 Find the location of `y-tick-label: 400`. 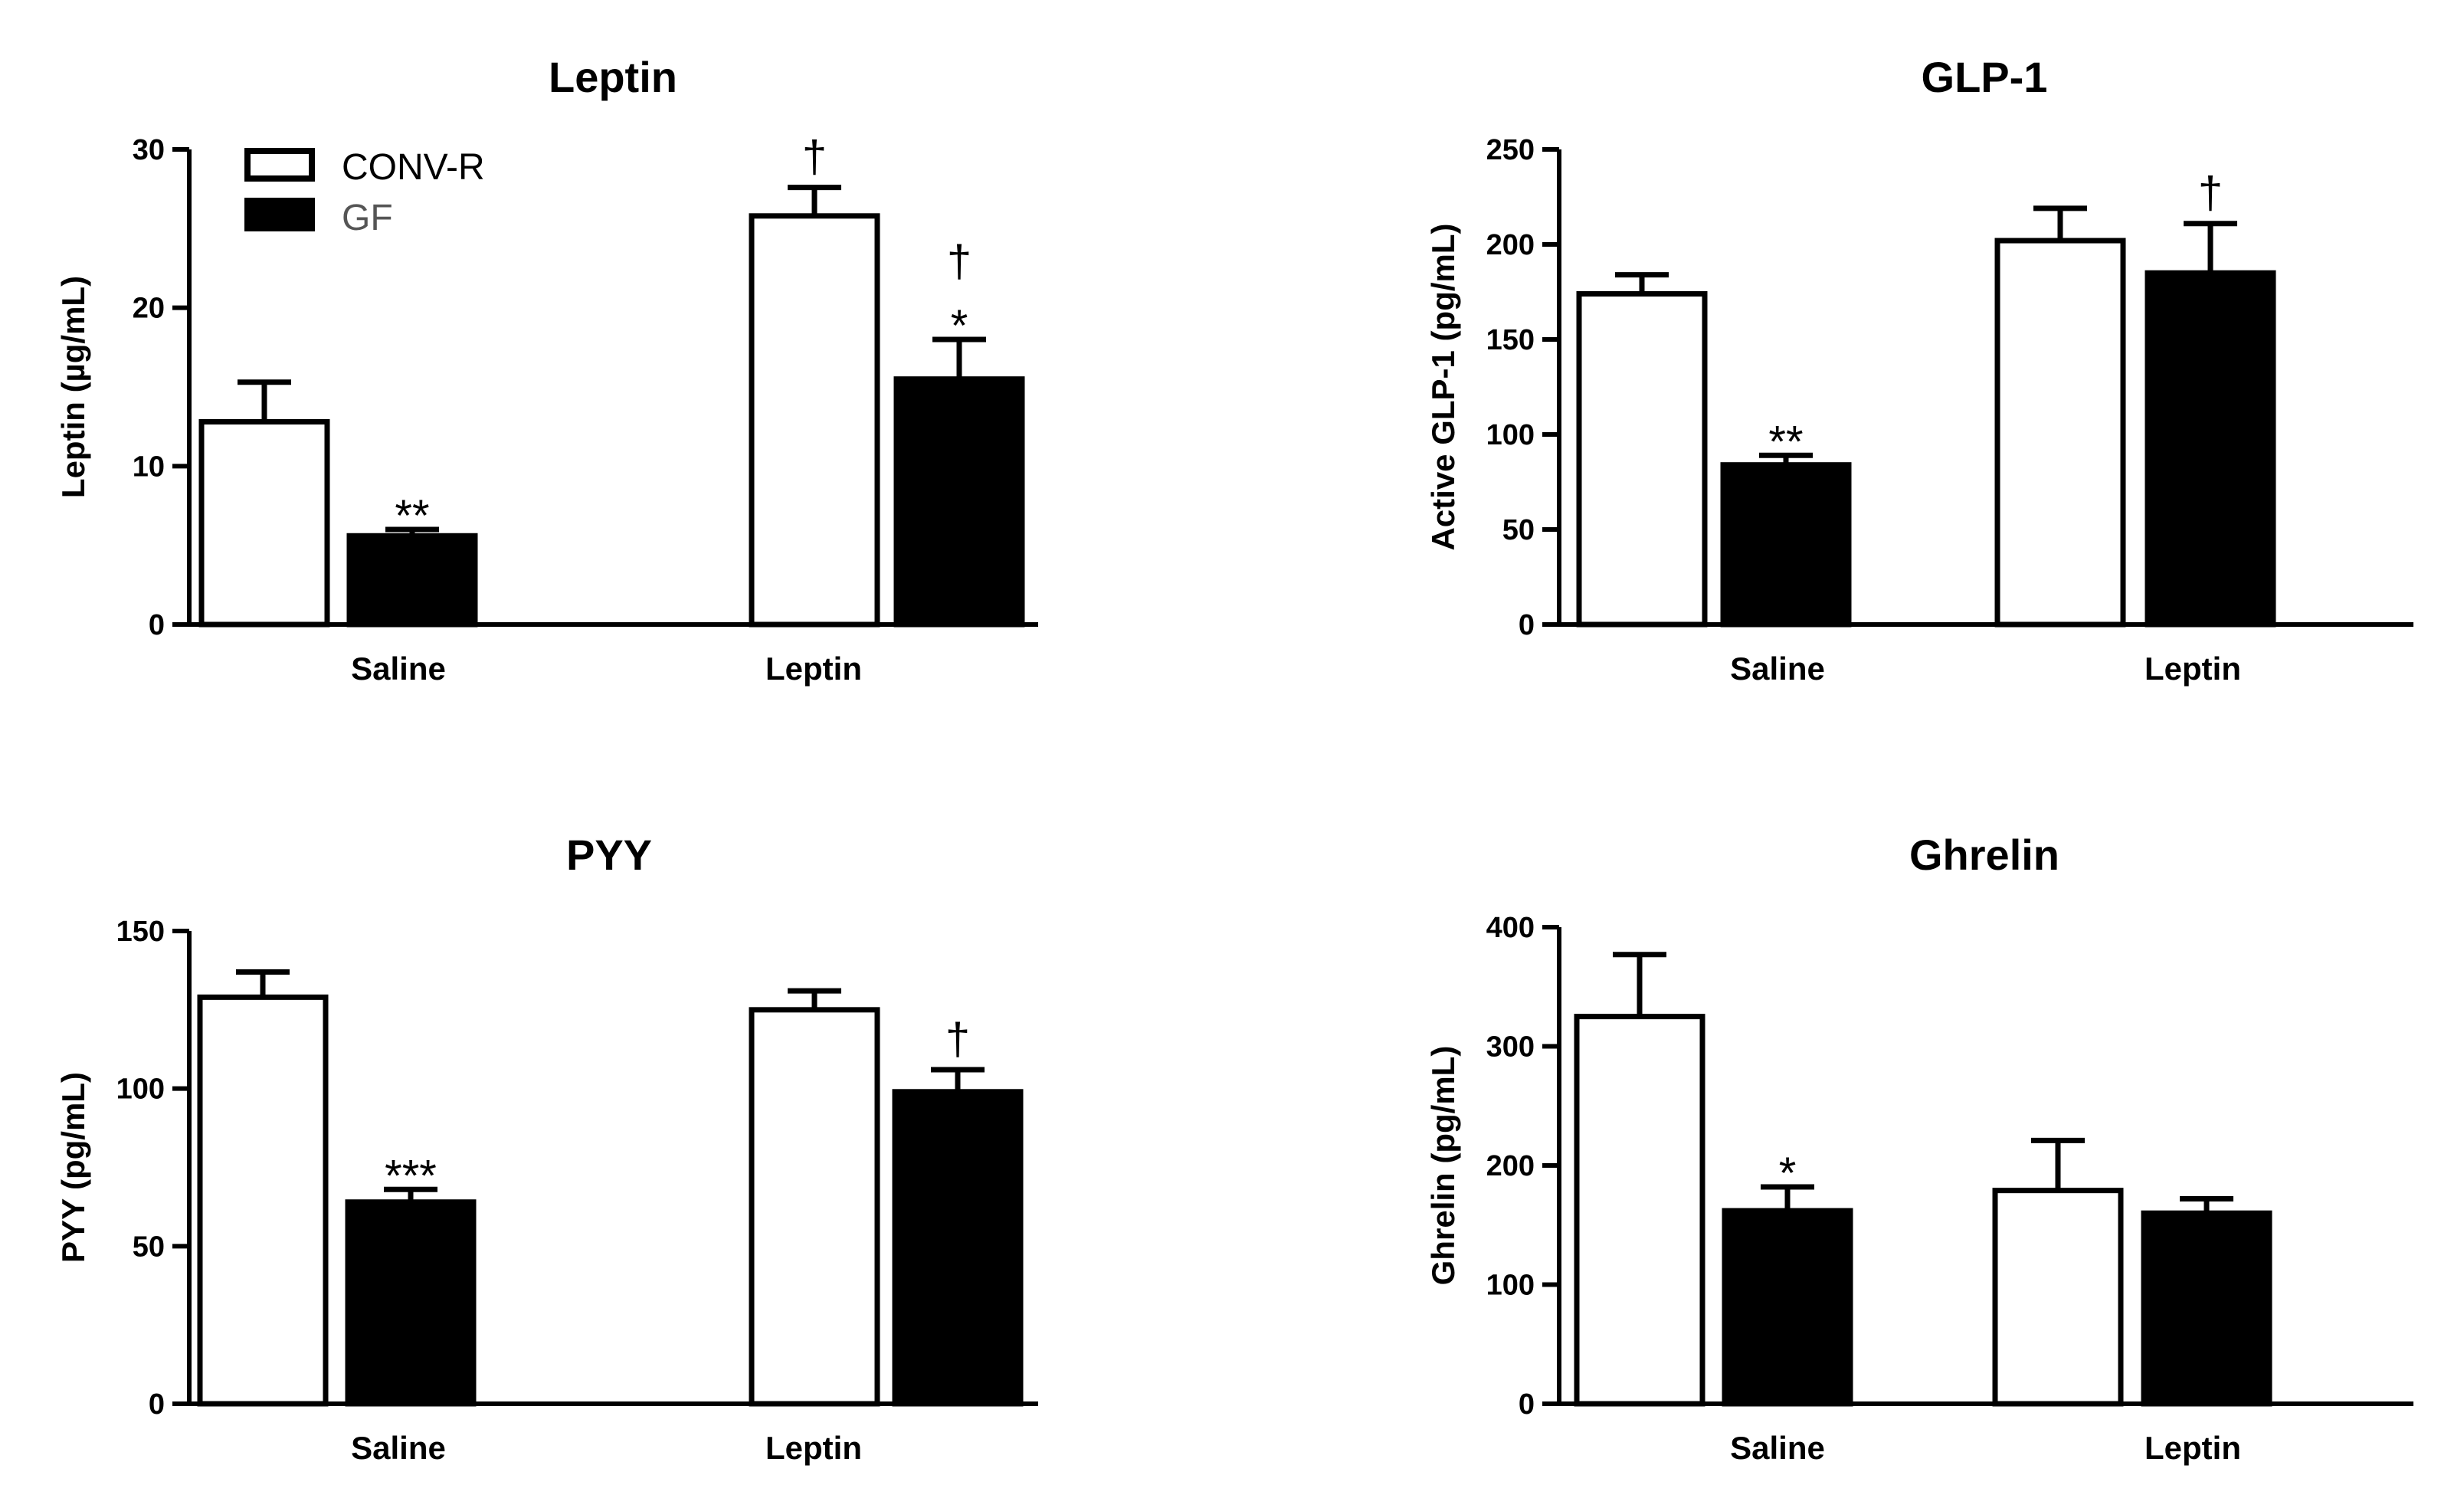

y-tick-label: 400 is located at coordinates (1510, 928).